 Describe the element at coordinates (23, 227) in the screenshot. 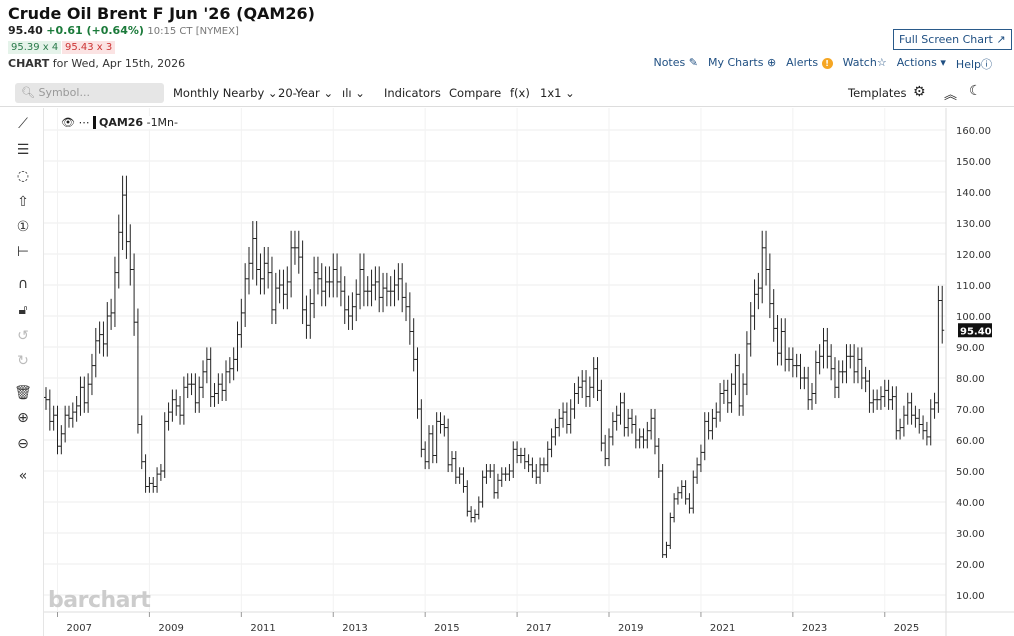

I see `number-marker-icon: ①` at that location.